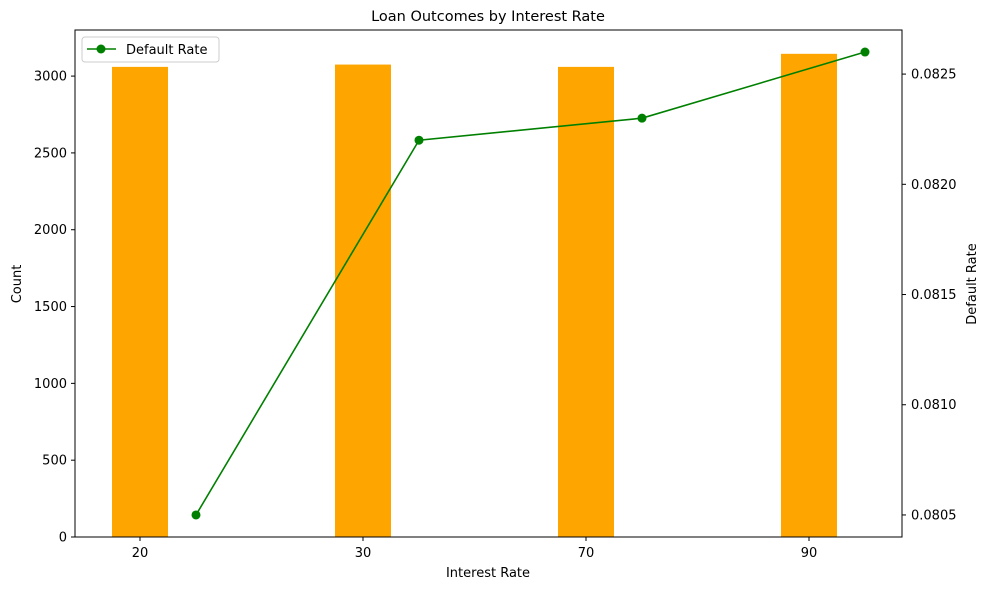  Describe the element at coordinates (488, 17) in the screenshot. I see `chart-title: Loan Outcomes by Interest Rate` at that location.